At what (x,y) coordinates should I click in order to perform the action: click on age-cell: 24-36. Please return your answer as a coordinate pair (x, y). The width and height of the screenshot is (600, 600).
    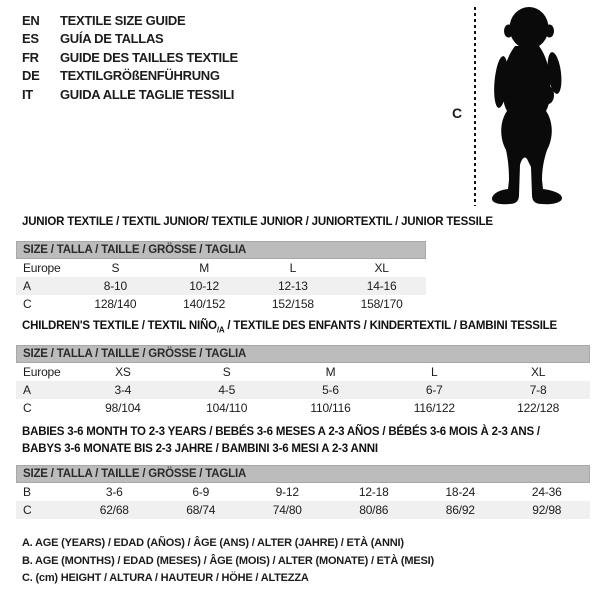
    Looking at the image, I should click on (546, 492).